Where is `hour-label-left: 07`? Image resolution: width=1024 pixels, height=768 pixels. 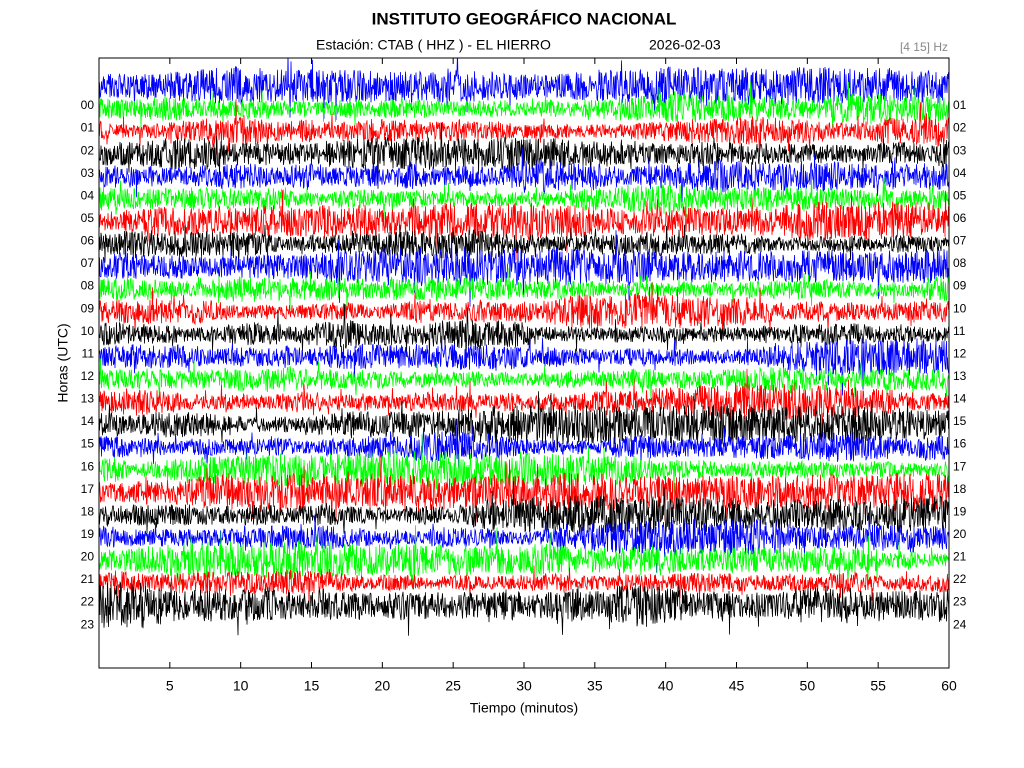 hour-label-left: 07 is located at coordinates (88, 263).